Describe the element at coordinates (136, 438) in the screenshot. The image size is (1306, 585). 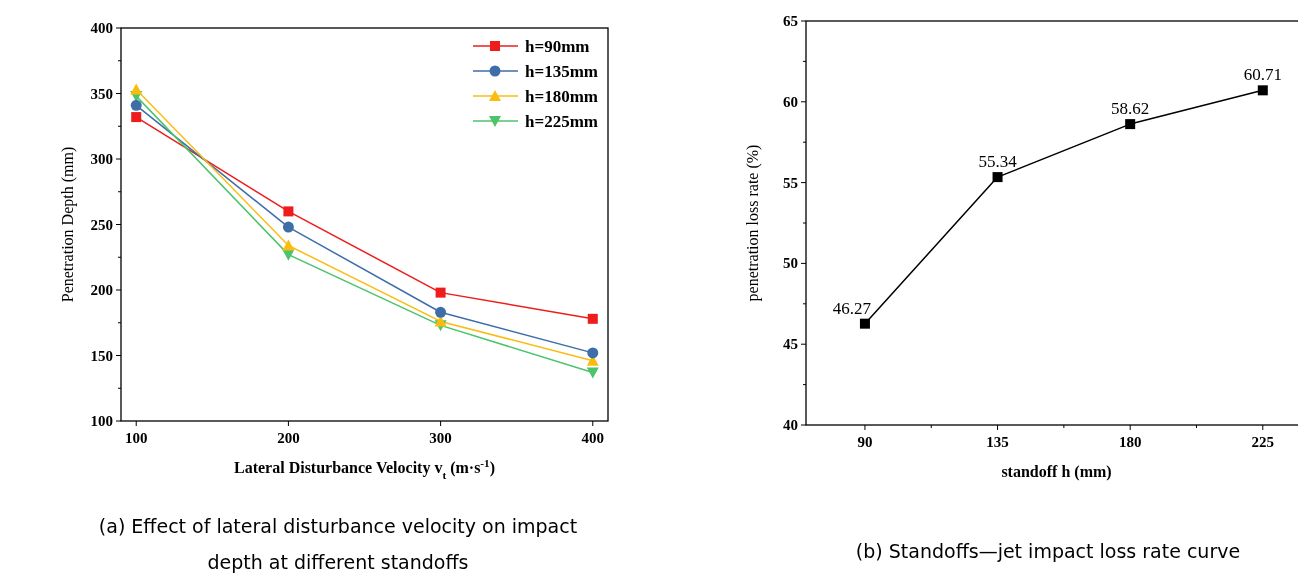
I see `x-tick-label: 100` at that location.